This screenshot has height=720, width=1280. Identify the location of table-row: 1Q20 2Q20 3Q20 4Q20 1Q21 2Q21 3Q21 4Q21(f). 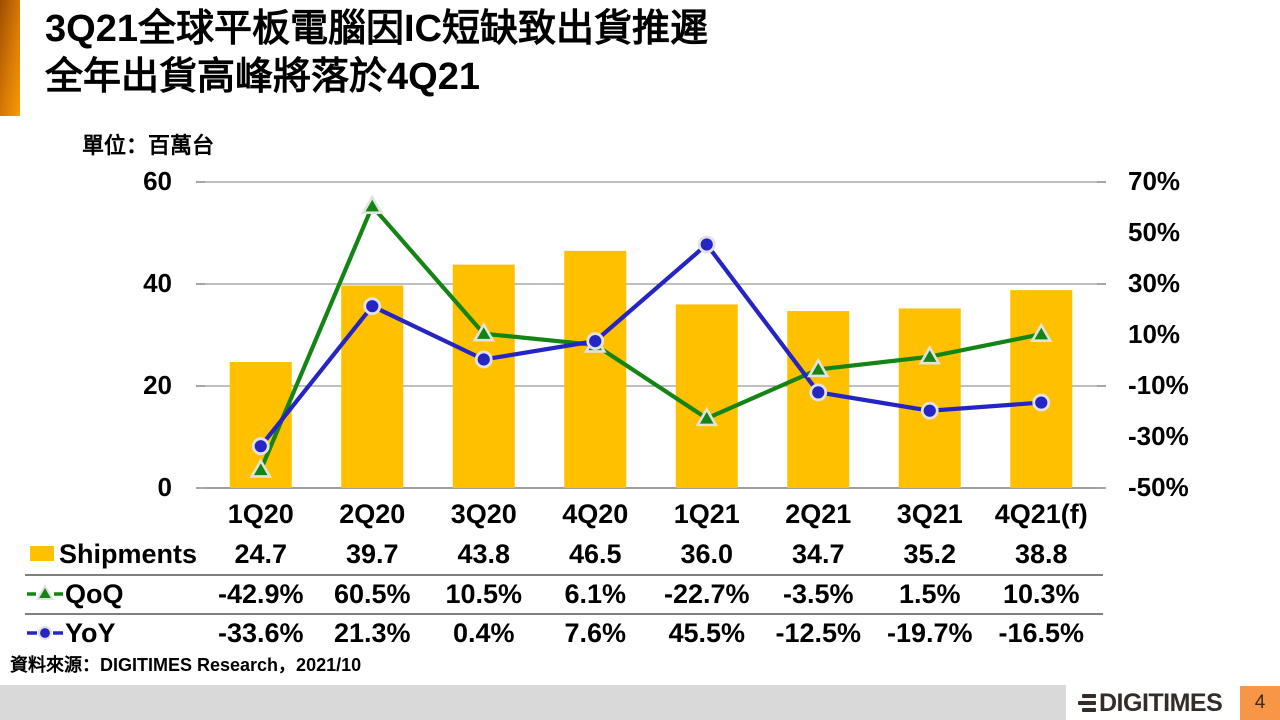
(564, 514).